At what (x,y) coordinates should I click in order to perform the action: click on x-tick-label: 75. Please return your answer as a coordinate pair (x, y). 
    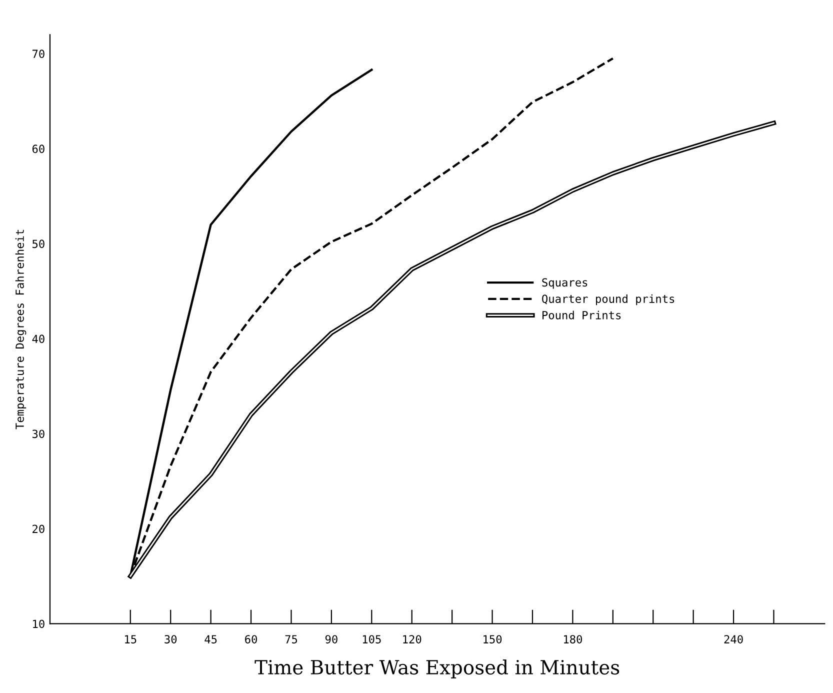
    Looking at the image, I should click on (291, 639).